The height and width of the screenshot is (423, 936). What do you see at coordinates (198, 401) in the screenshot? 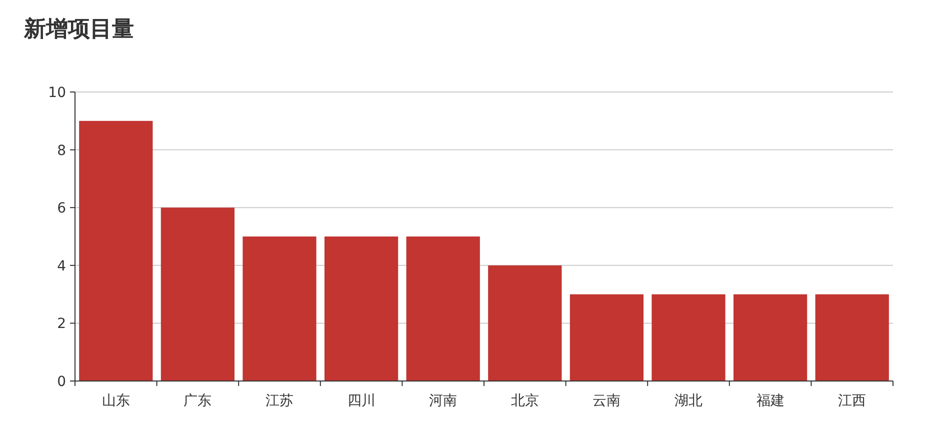
I see `x-tick-label: 广东` at bounding box center [198, 401].